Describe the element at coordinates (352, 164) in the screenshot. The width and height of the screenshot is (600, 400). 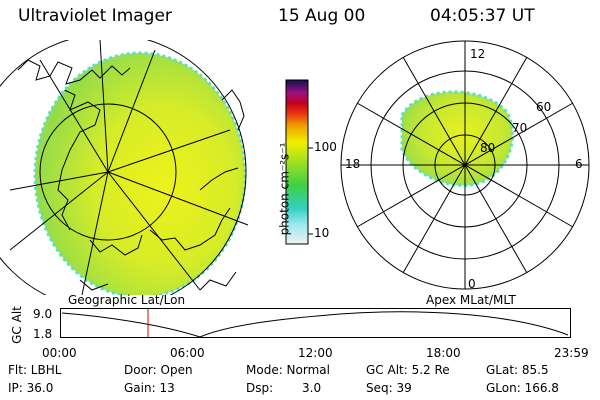
I see `mlt-label-left: 18` at that location.